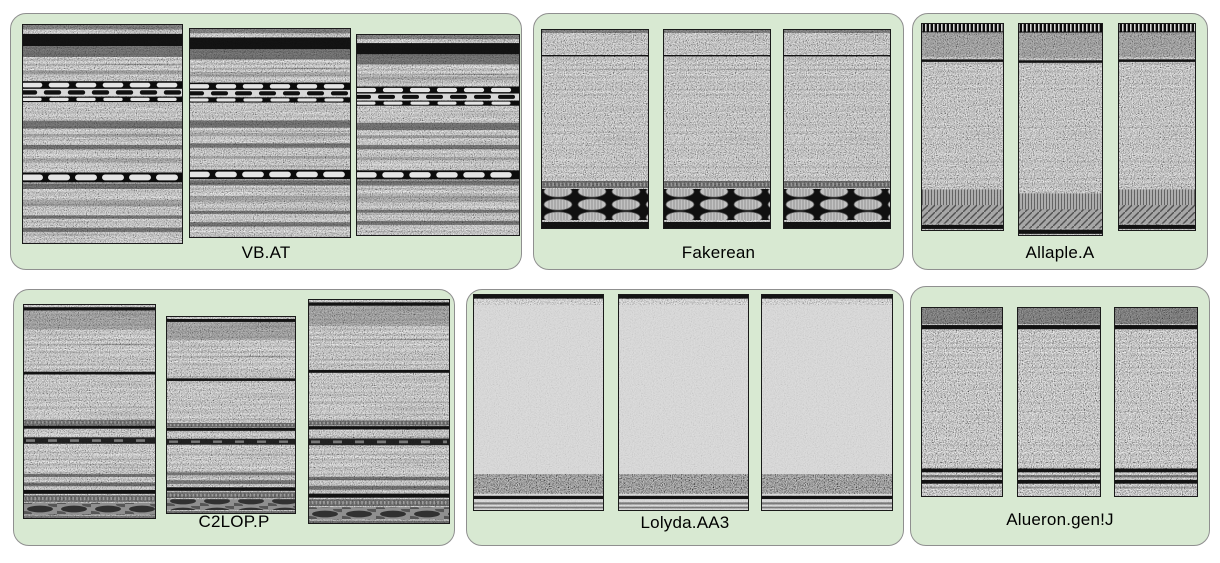 The image size is (1220, 563). I want to click on sample-images-allaple-a, so click(1060, 141).